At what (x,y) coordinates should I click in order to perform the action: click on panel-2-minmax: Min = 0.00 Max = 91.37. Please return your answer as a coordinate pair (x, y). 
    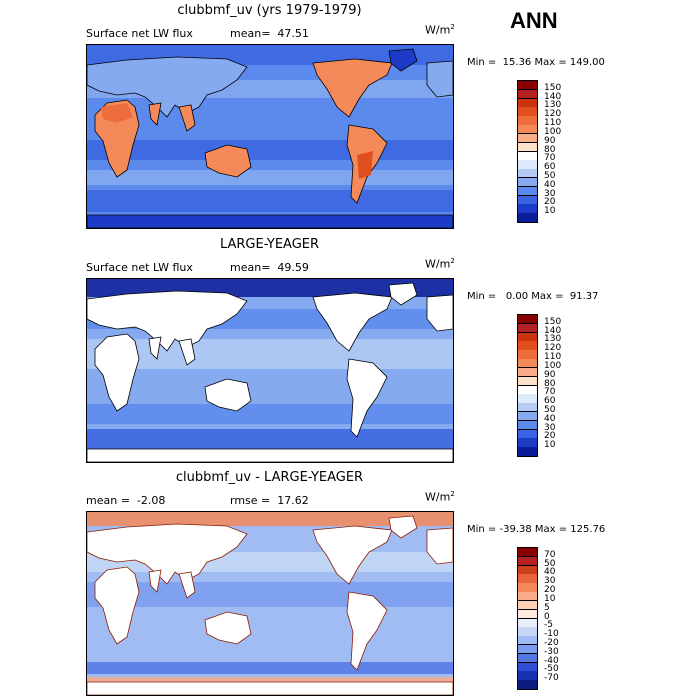
    Looking at the image, I should click on (533, 296).